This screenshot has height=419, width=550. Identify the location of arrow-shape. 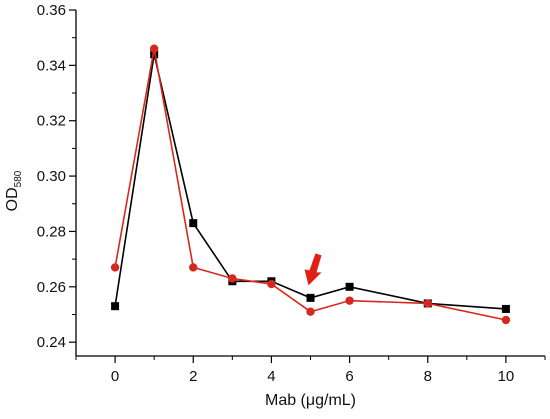
(313, 269).